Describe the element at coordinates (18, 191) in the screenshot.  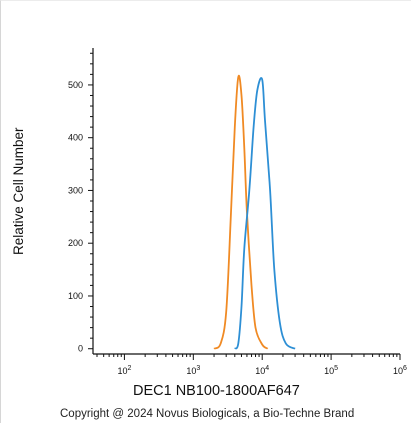
I see `y-axis-label: Relative Cell Number` at that location.